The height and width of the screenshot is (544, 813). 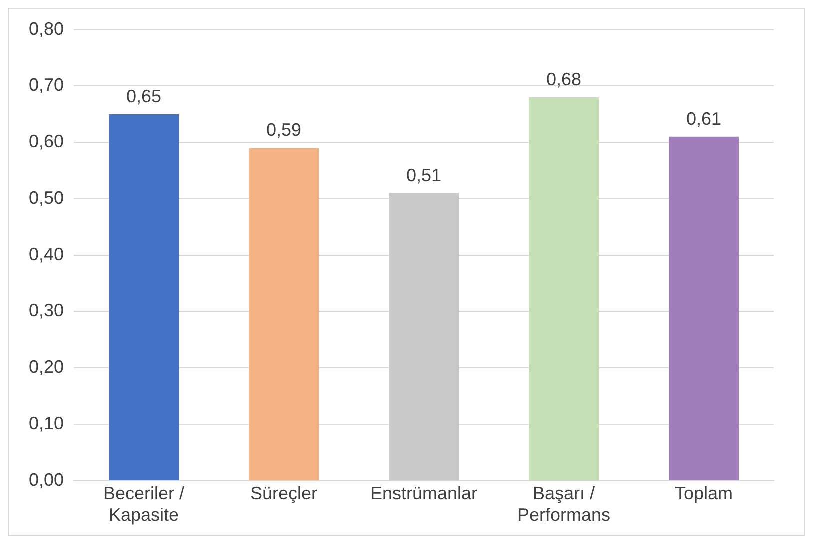 I want to click on x-tick-label: Süreçler, so click(x=284, y=494).